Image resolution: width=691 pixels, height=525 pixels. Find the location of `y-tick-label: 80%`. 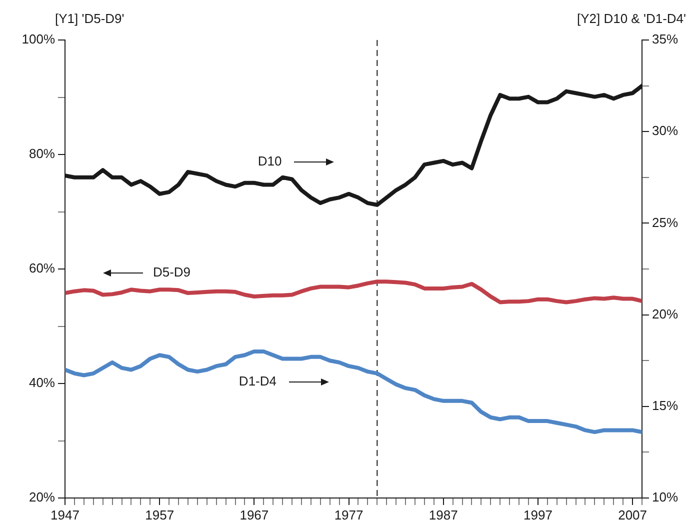

y-tick-label: 80% is located at coordinates (42, 154).